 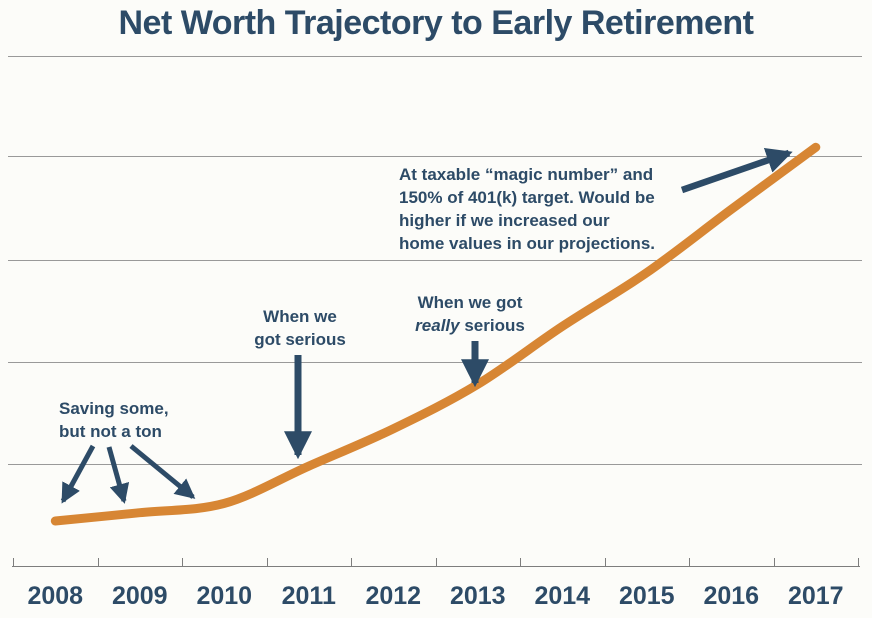 I want to click on annotation-line: got serious, so click(x=300, y=339).